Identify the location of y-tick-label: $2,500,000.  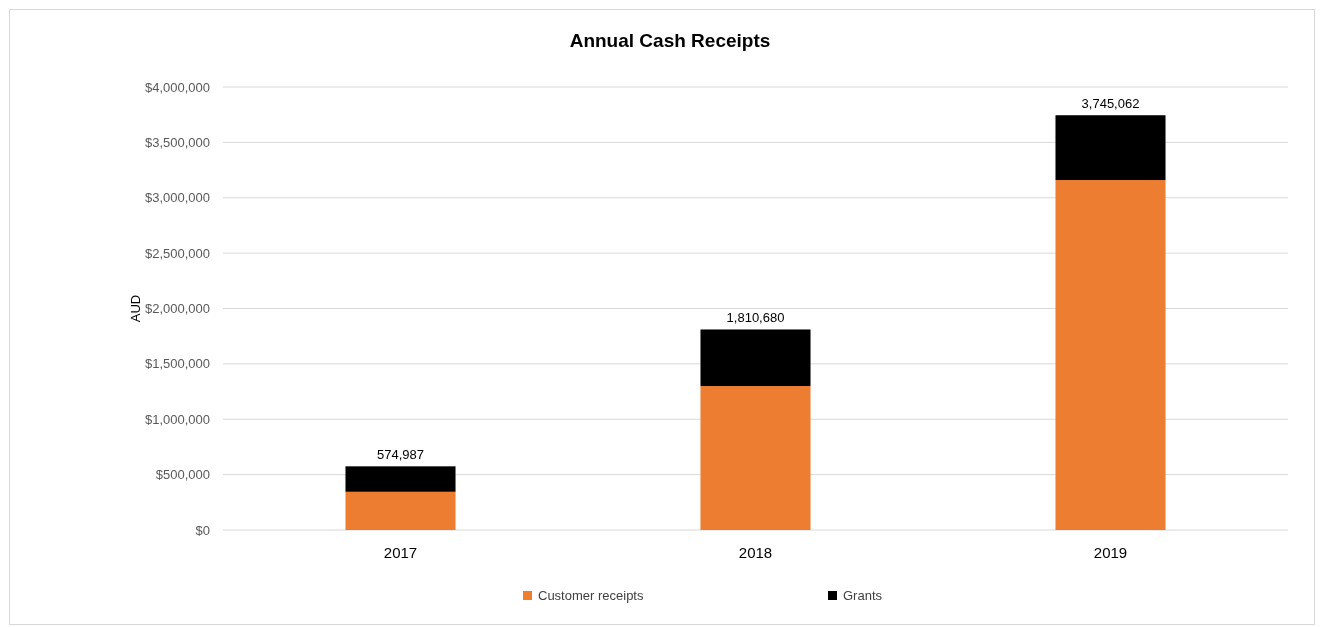
(177, 253).